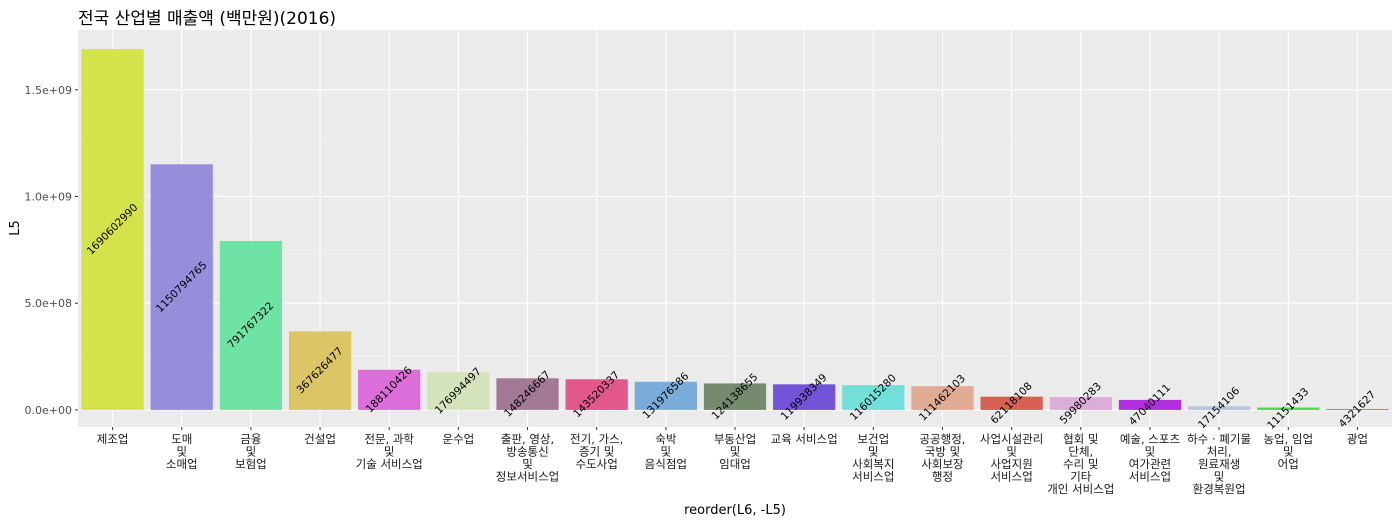 This screenshot has height=524, width=1400. Describe the element at coordinates (527, 477) in the screenshot. I see `x-tick-label-line: 정보서비스업` at that location.